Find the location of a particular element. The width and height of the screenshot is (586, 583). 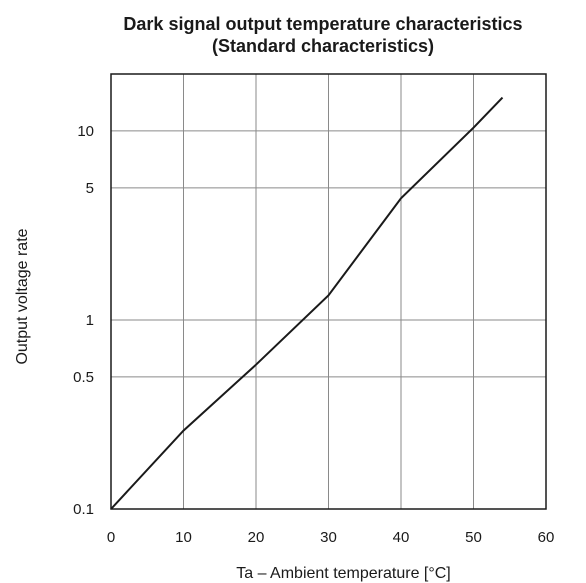

y-tick-label: 5 is located at coordinates (90, 188).